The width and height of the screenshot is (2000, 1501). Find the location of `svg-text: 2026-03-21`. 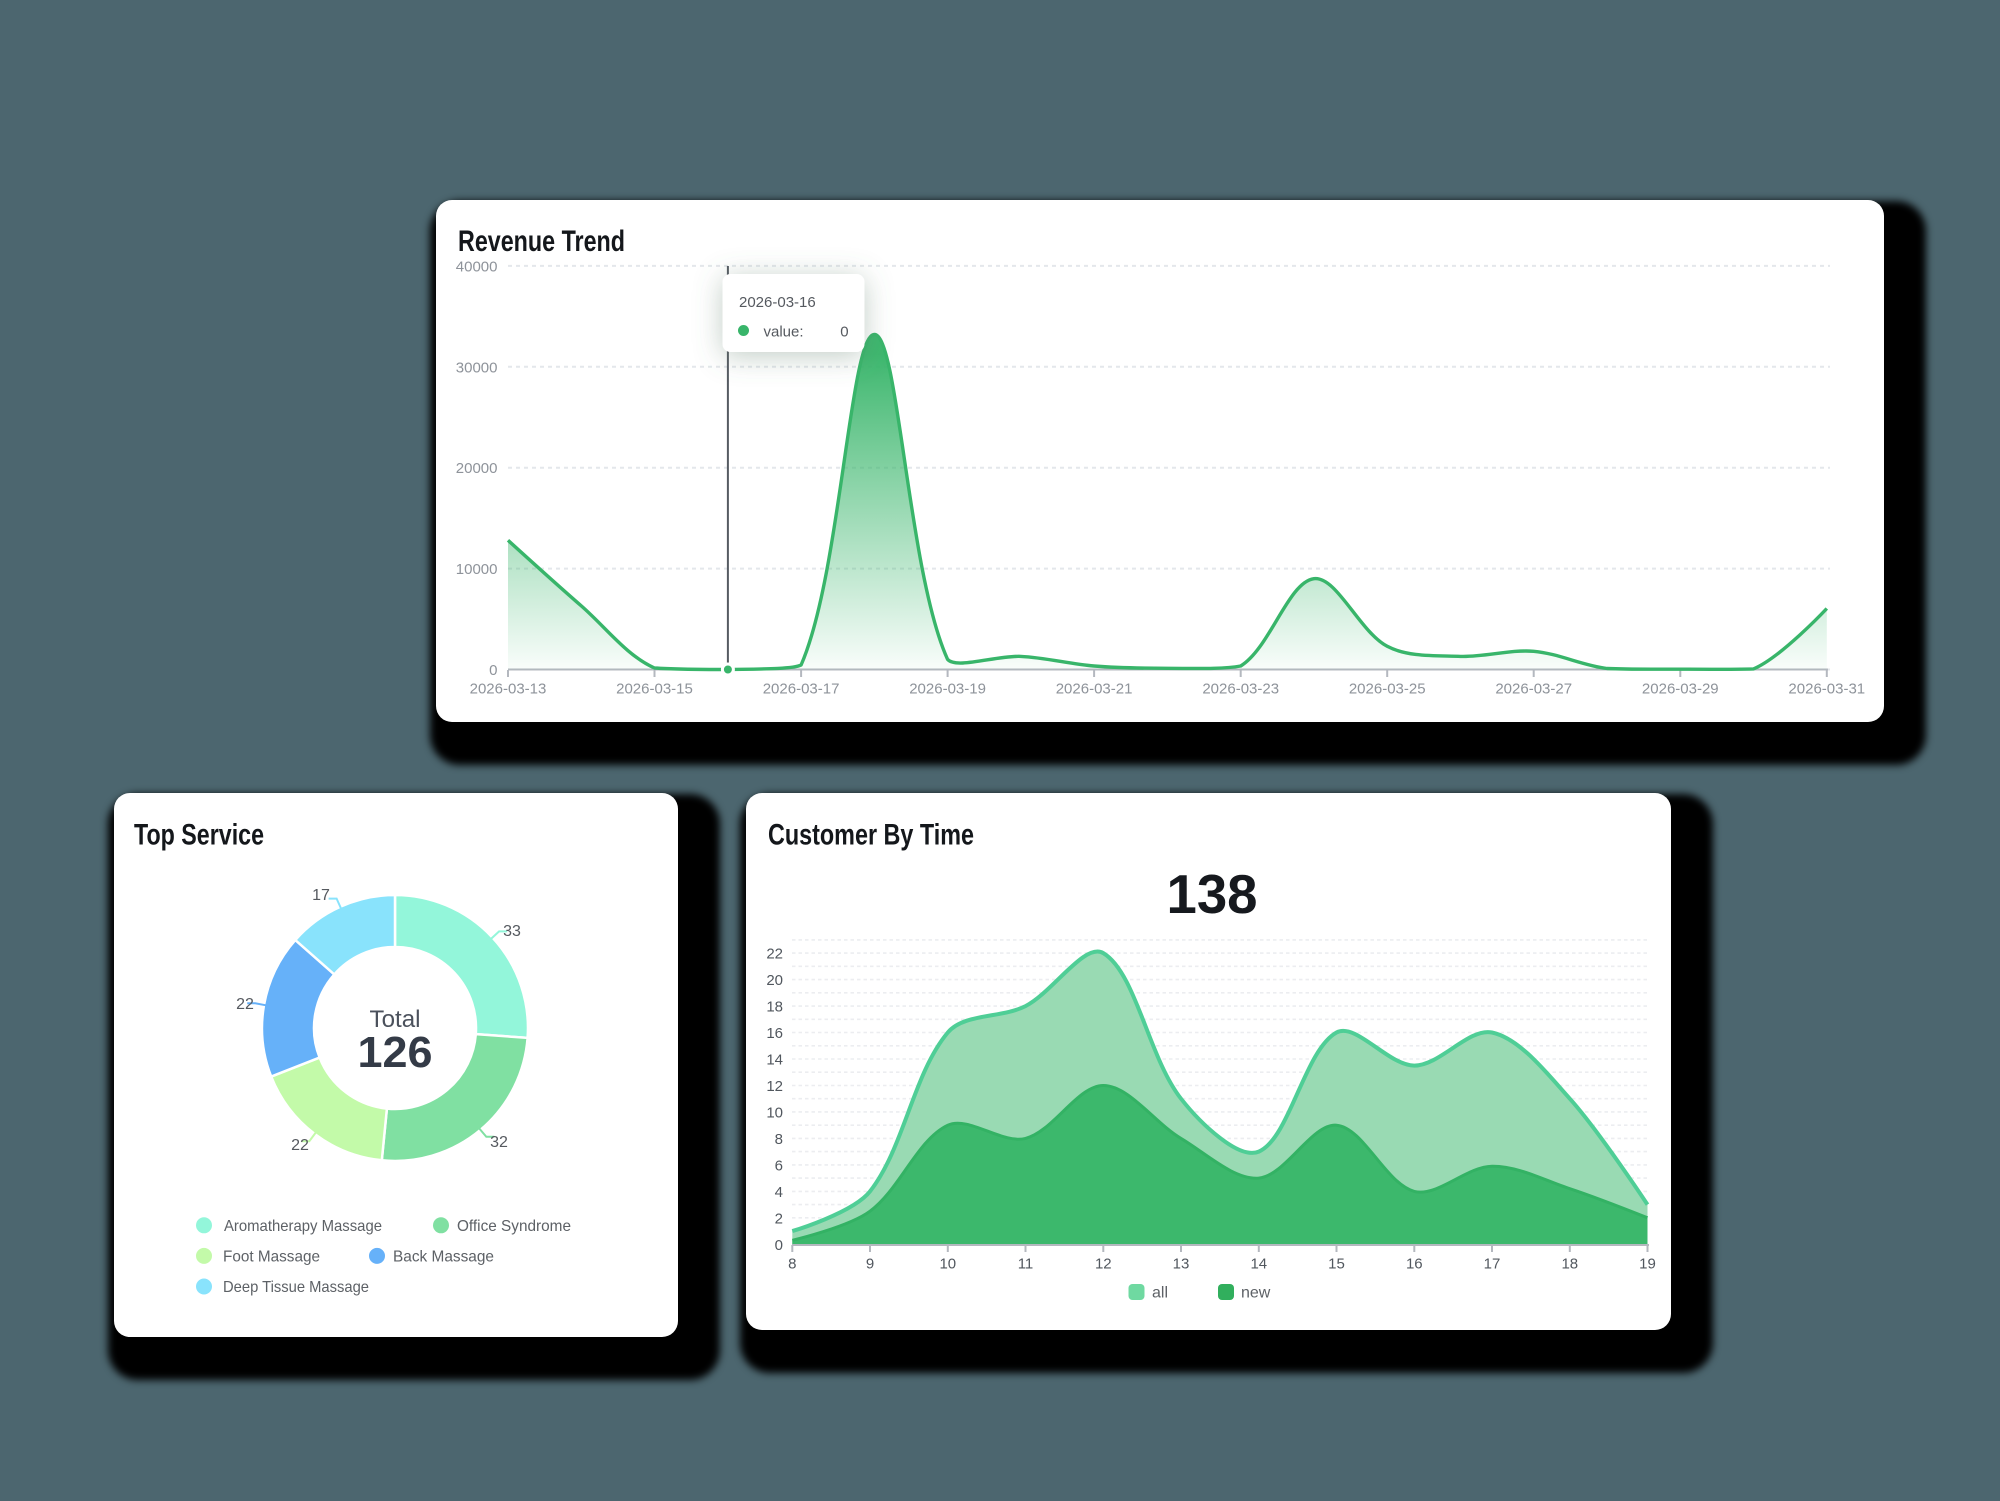

svg-text: 2026-03-21 is located at coordinates (1094, 689).